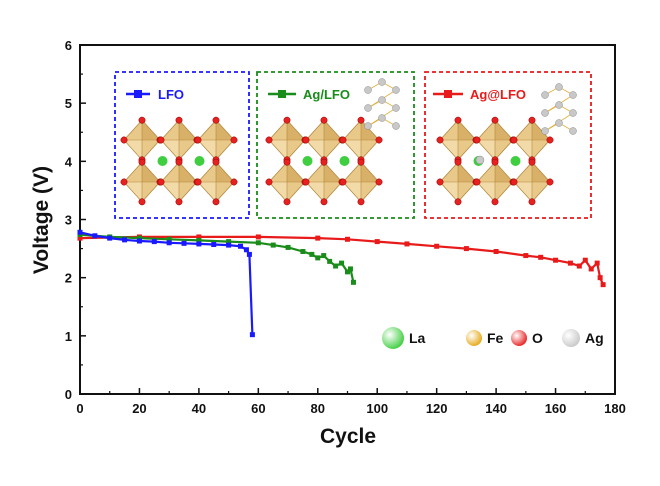  What do you see at coordinates (41, 220) in the screenshot?
I see `y-axis-label: Voltage (V)` at bounding box center [41, 220].